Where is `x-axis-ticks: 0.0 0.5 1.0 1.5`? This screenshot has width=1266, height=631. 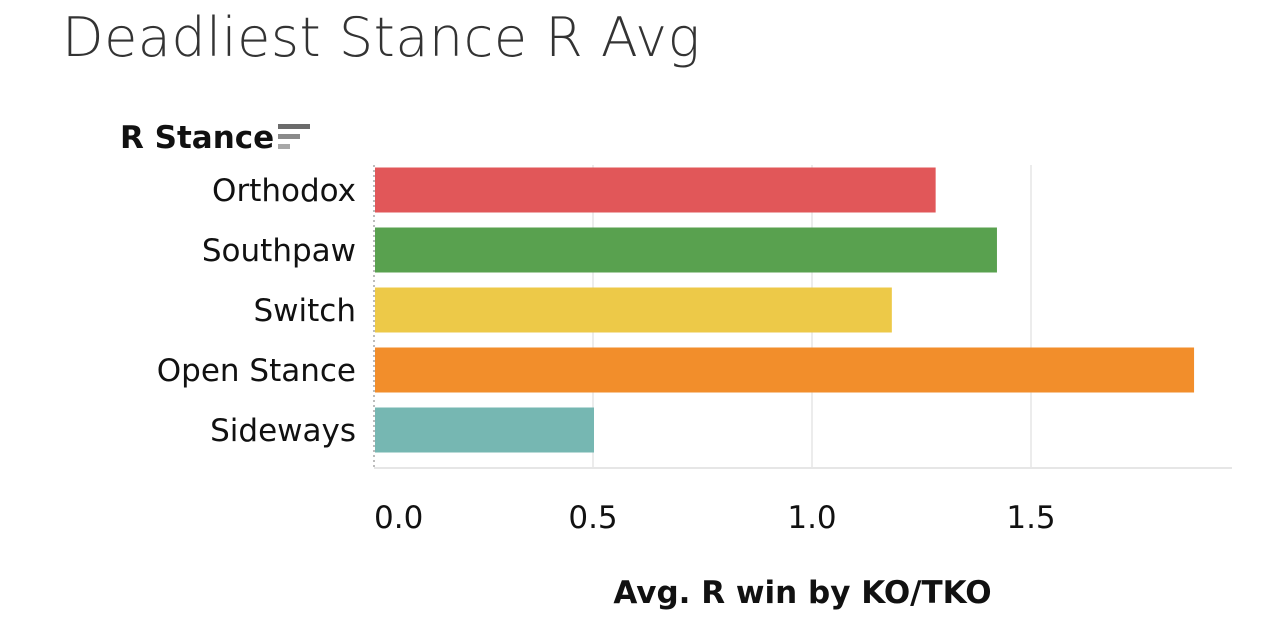 x-axis-ticks: 0.0 0.5 1.0 1.5 is located at coordinates (715, 518).